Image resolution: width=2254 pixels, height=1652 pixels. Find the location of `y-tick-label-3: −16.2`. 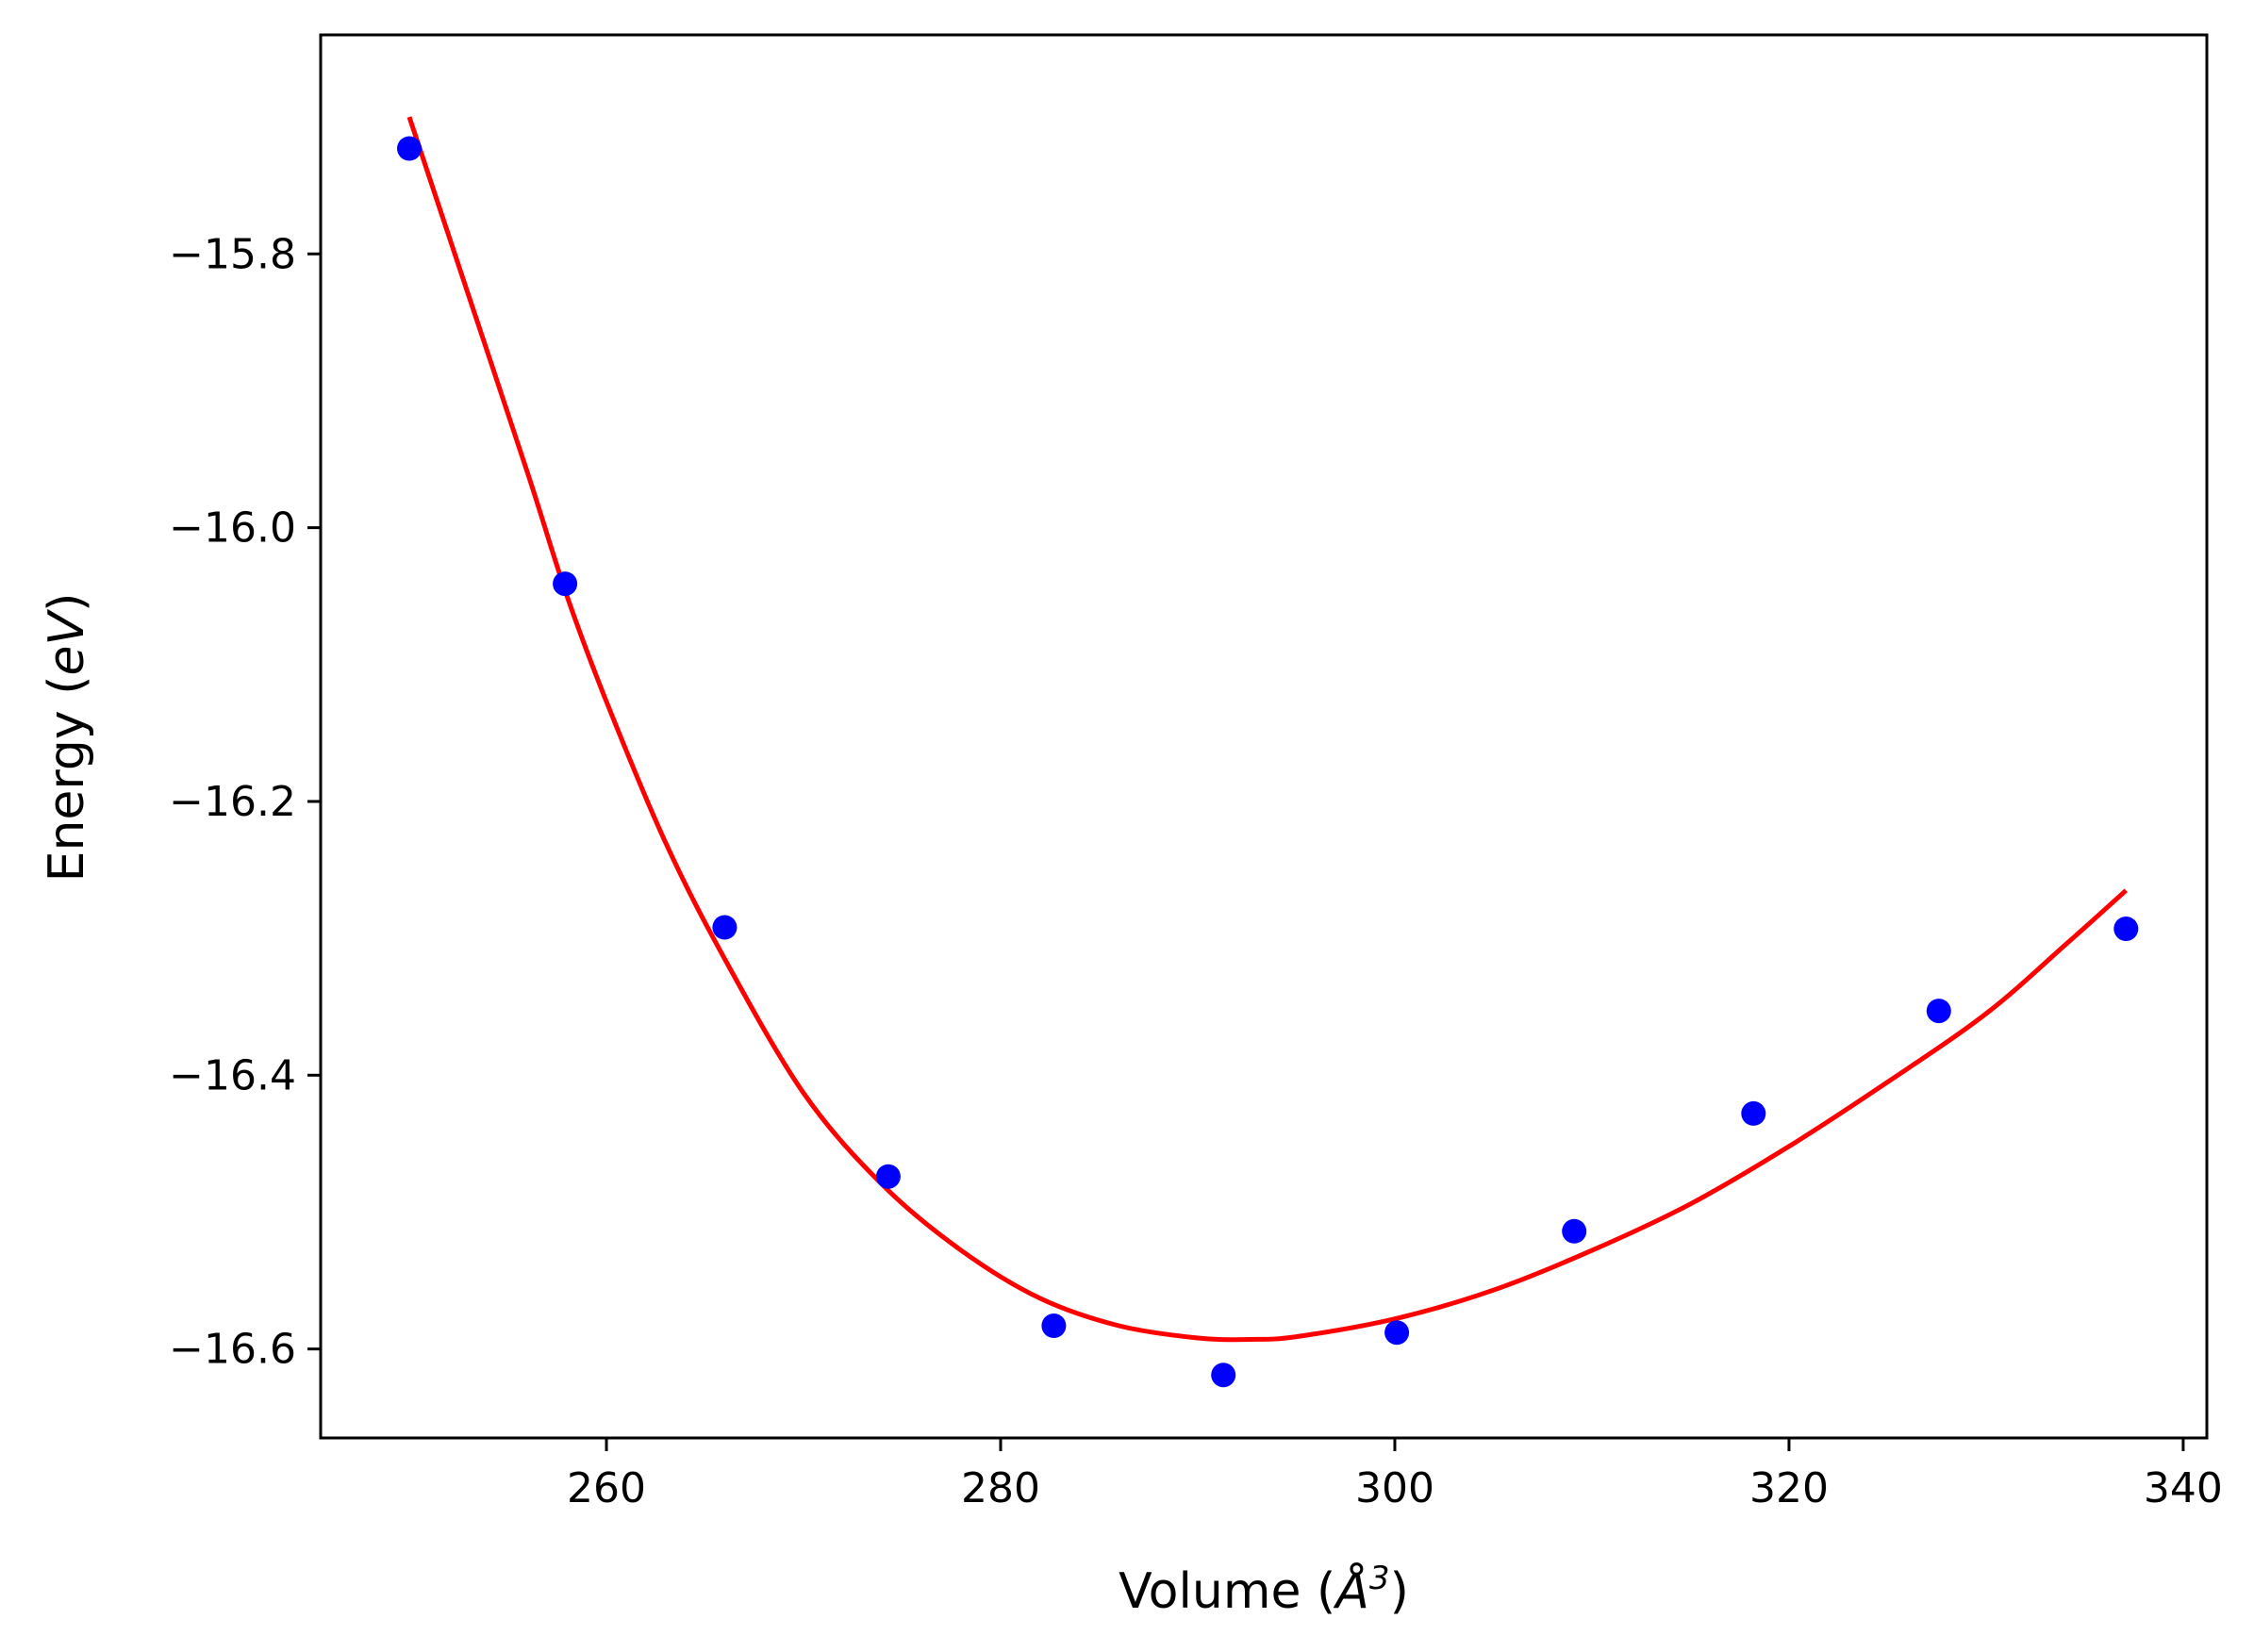

y-tick-label-3: −16.2 is located at coordinates (232, 802).